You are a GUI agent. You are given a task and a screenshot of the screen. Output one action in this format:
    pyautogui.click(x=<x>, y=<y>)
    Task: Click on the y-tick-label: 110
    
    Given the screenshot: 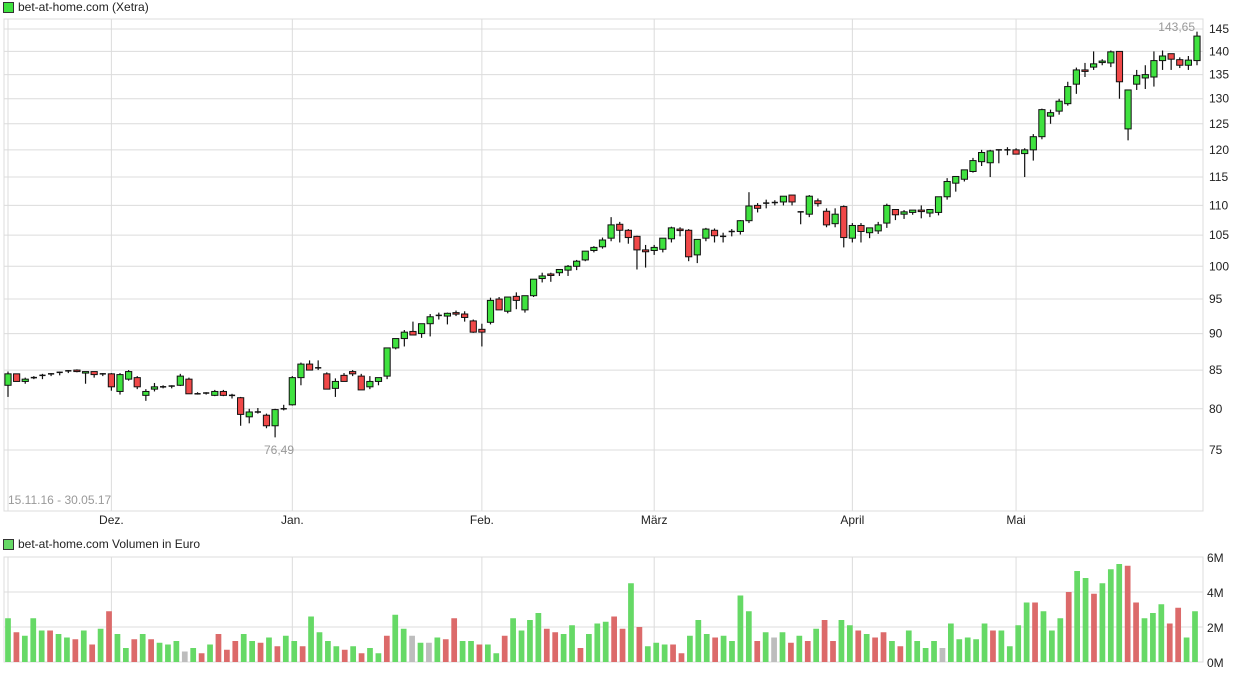 What is the action you would take?
    pyautogui.click(x=1218, y=205)
    